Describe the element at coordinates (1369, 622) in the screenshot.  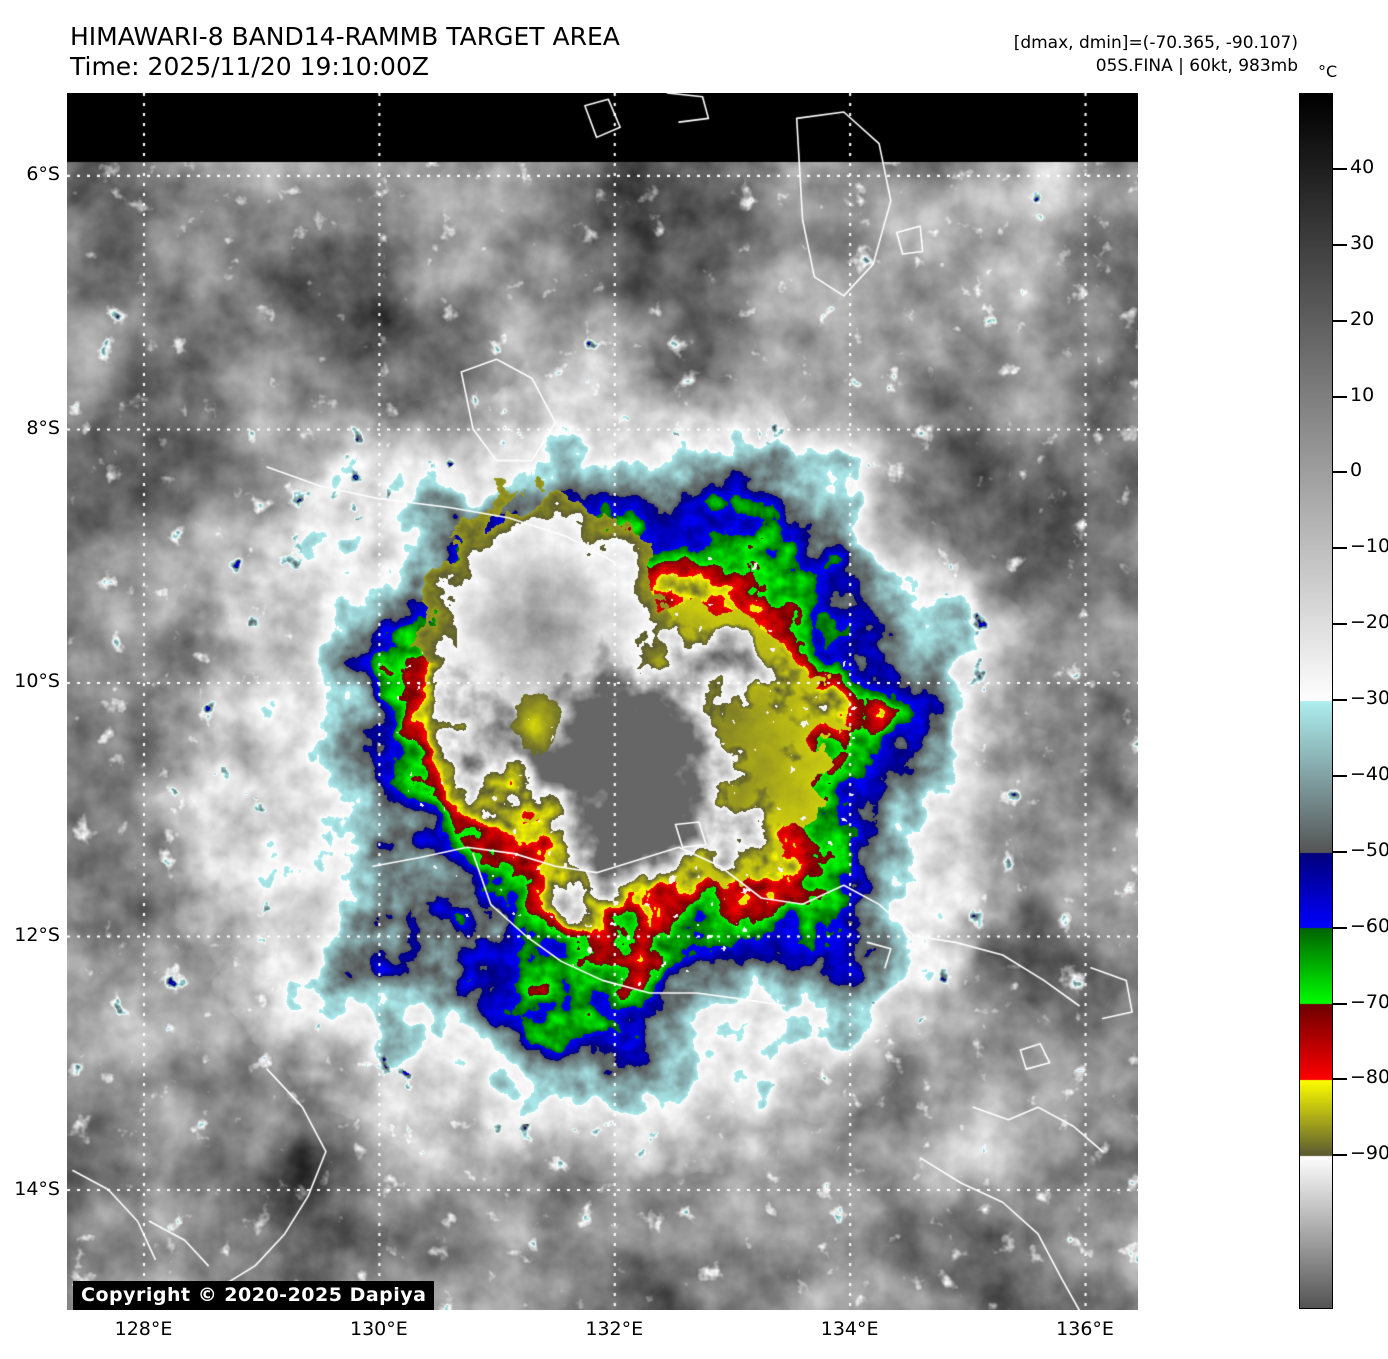
I see `colorbar-tick-label: −20` at that location.